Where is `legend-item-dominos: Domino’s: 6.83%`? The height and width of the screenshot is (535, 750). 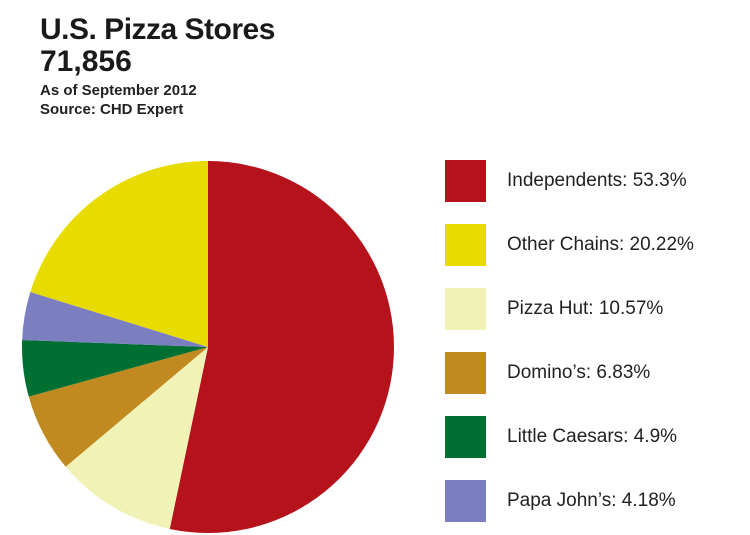
legend-item-dominos: Domino’s: 6.83% is located at coordinates (595, 373).